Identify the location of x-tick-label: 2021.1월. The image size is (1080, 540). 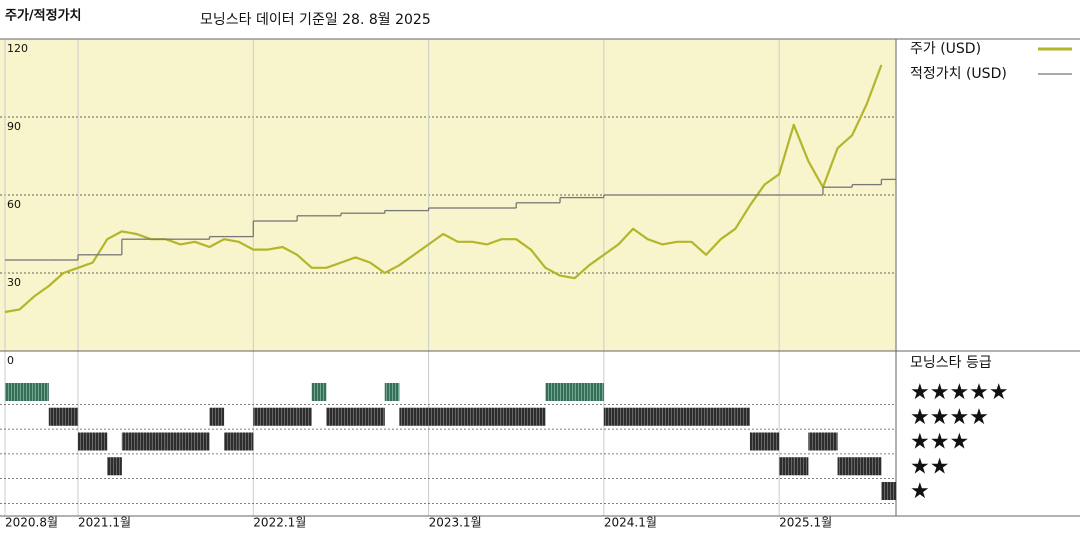
(104, 523).